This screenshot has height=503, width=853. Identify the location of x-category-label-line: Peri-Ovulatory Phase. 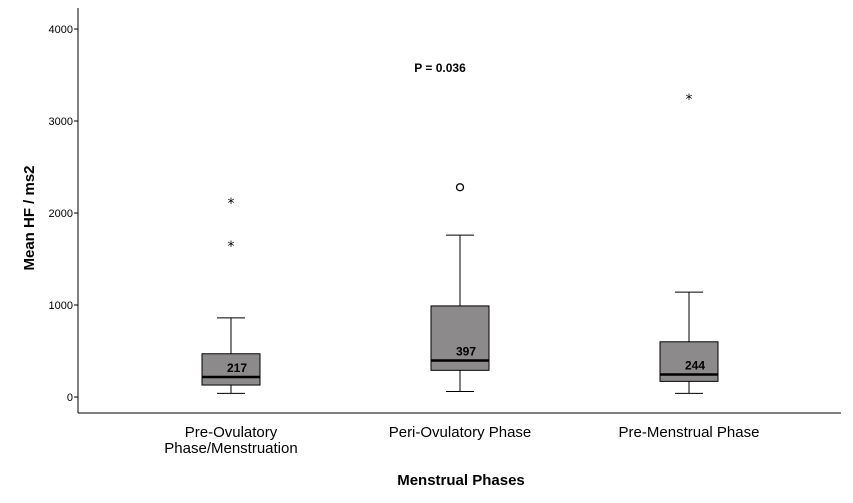
(460, 432).